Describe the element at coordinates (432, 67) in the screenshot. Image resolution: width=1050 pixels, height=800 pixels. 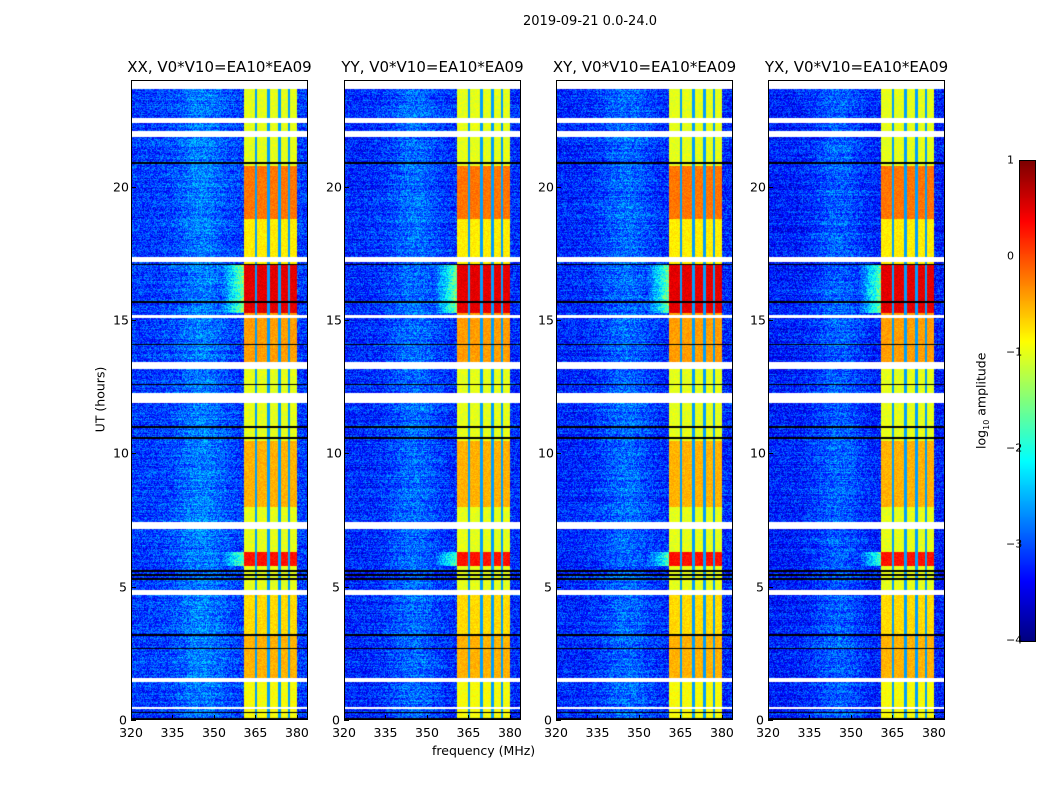
I see `panel-title: YY, V0*V10=EA10*EA09` at that location.